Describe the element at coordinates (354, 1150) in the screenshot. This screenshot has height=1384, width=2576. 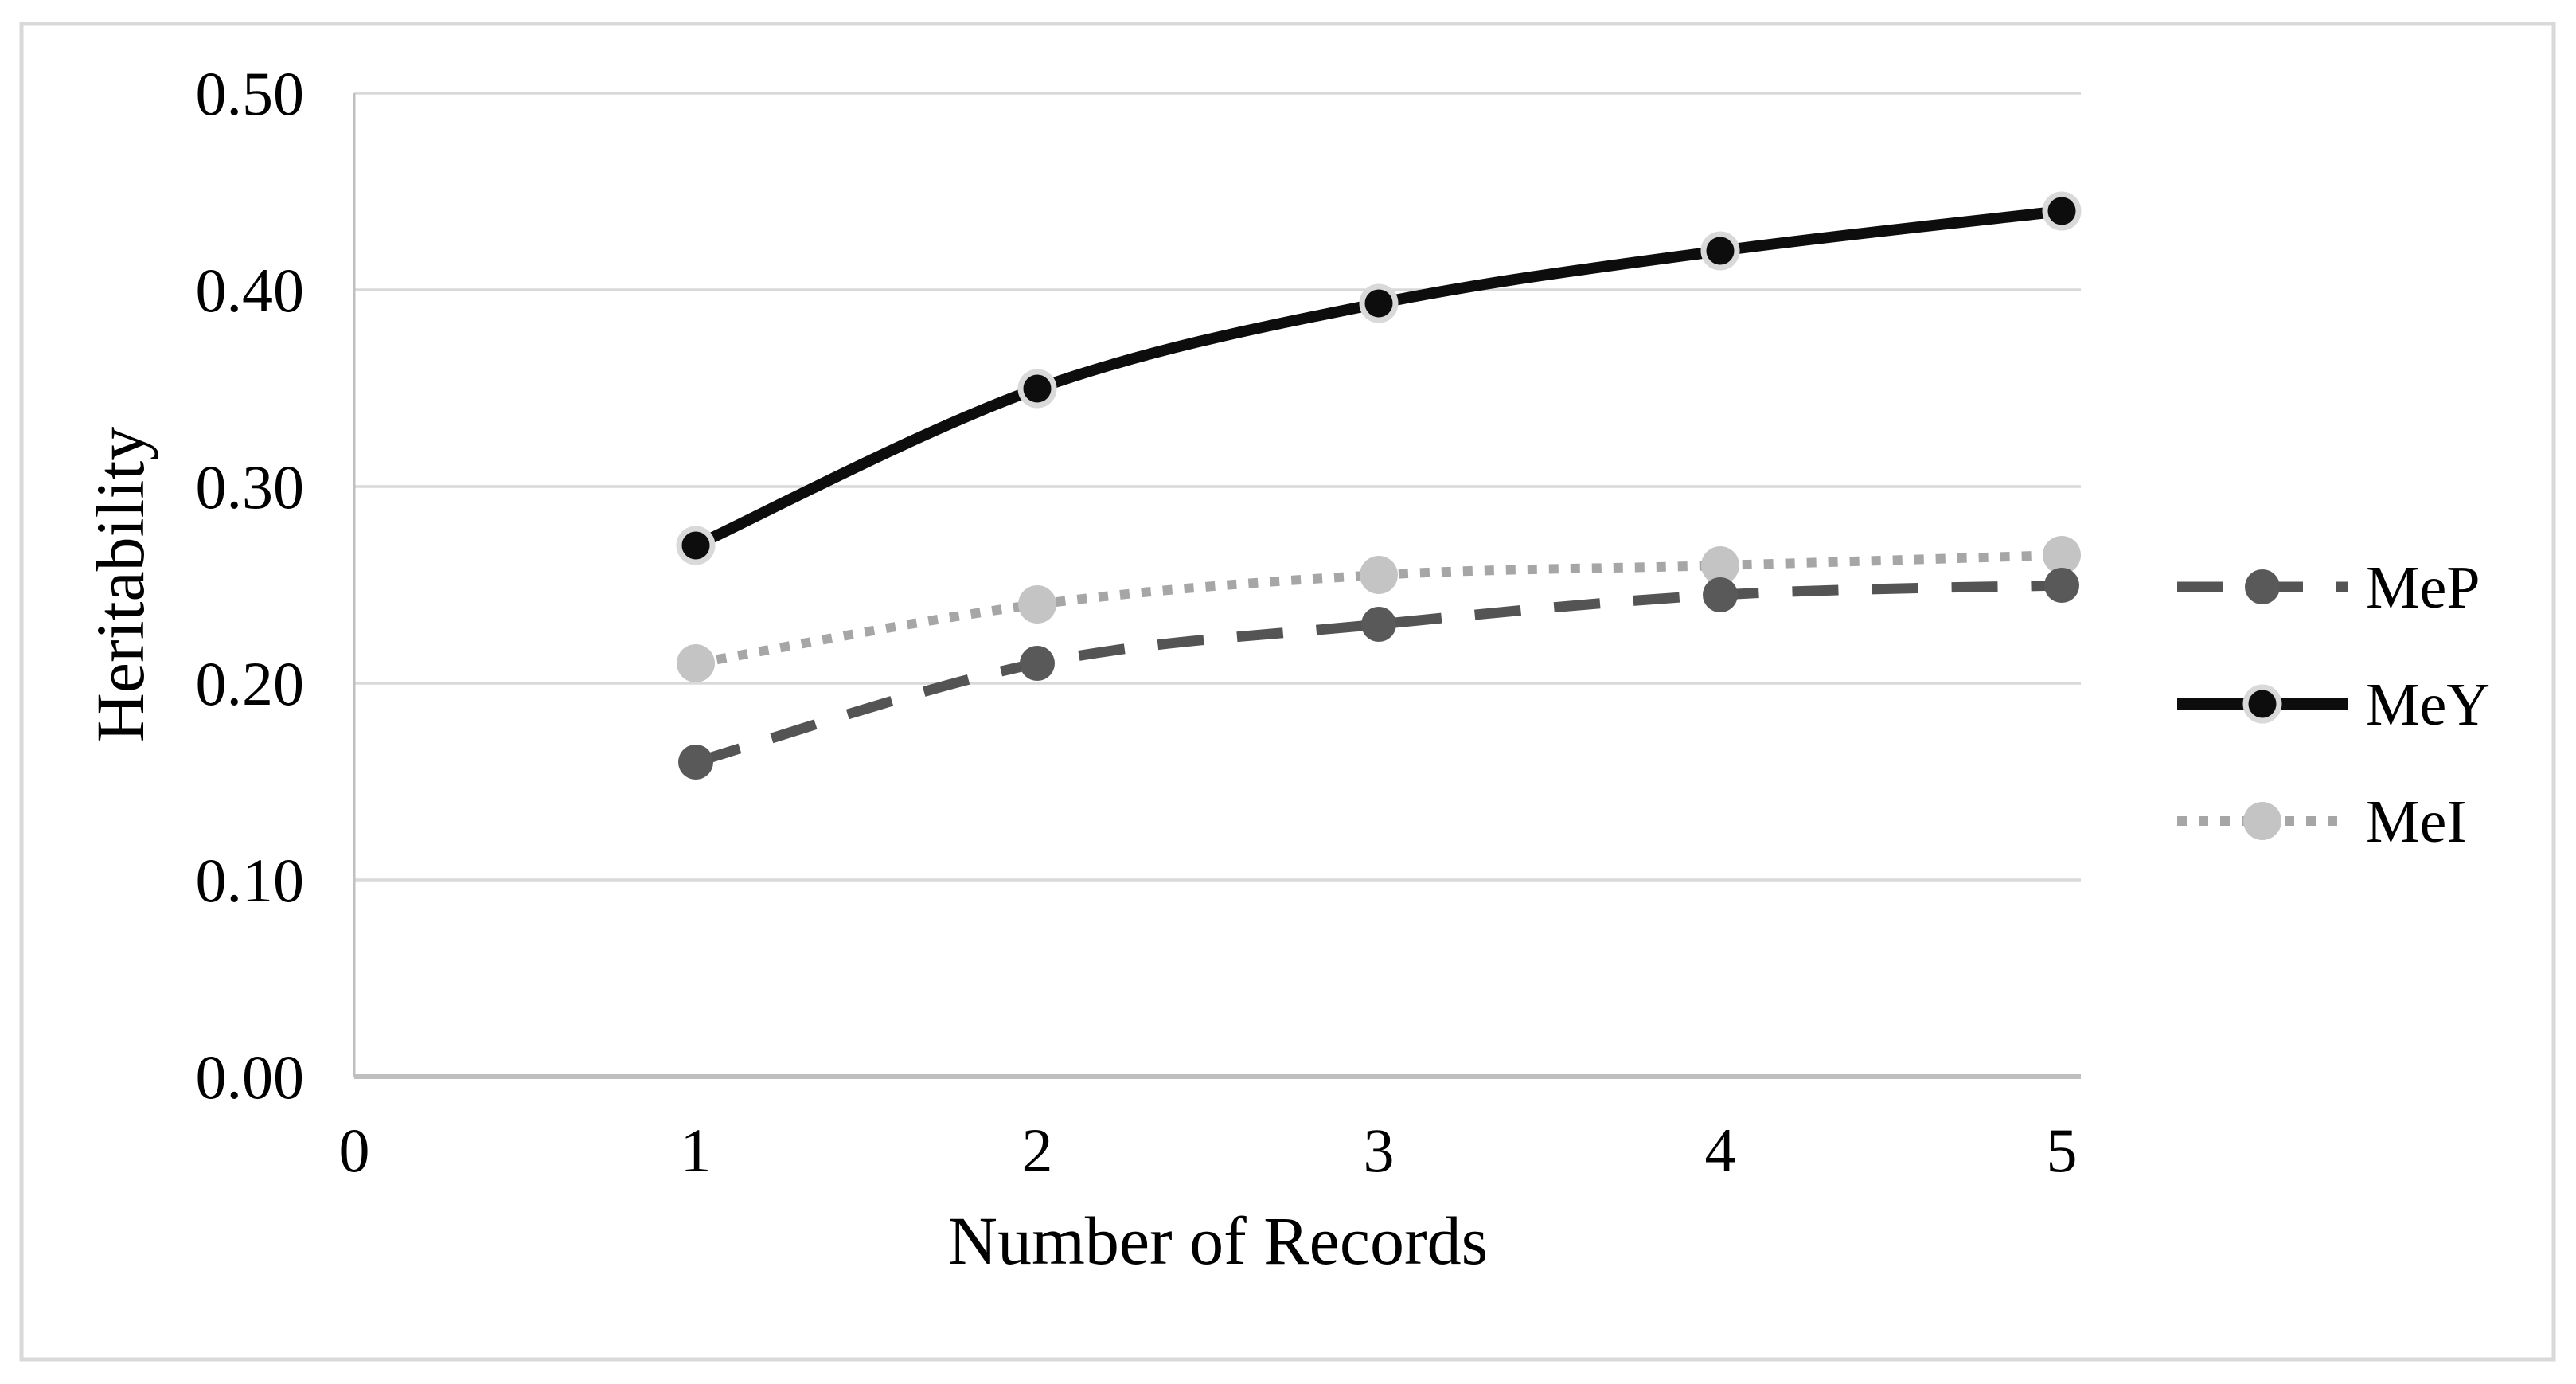
I see `x-axis-tick-label: 0` at that location.